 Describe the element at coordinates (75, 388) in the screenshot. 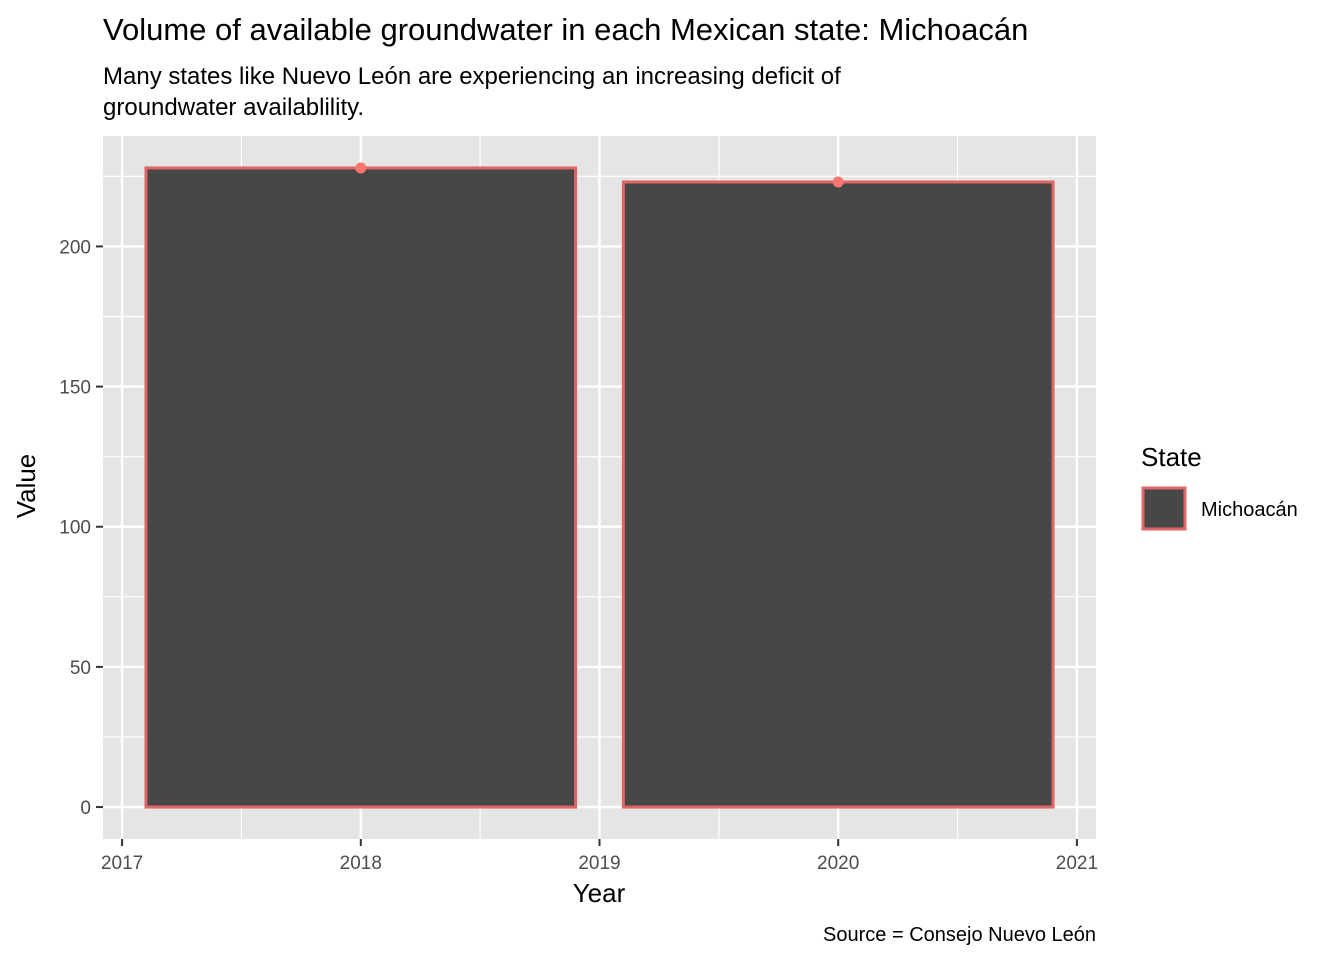

I see `y-tick-label-150: 150` at that location.